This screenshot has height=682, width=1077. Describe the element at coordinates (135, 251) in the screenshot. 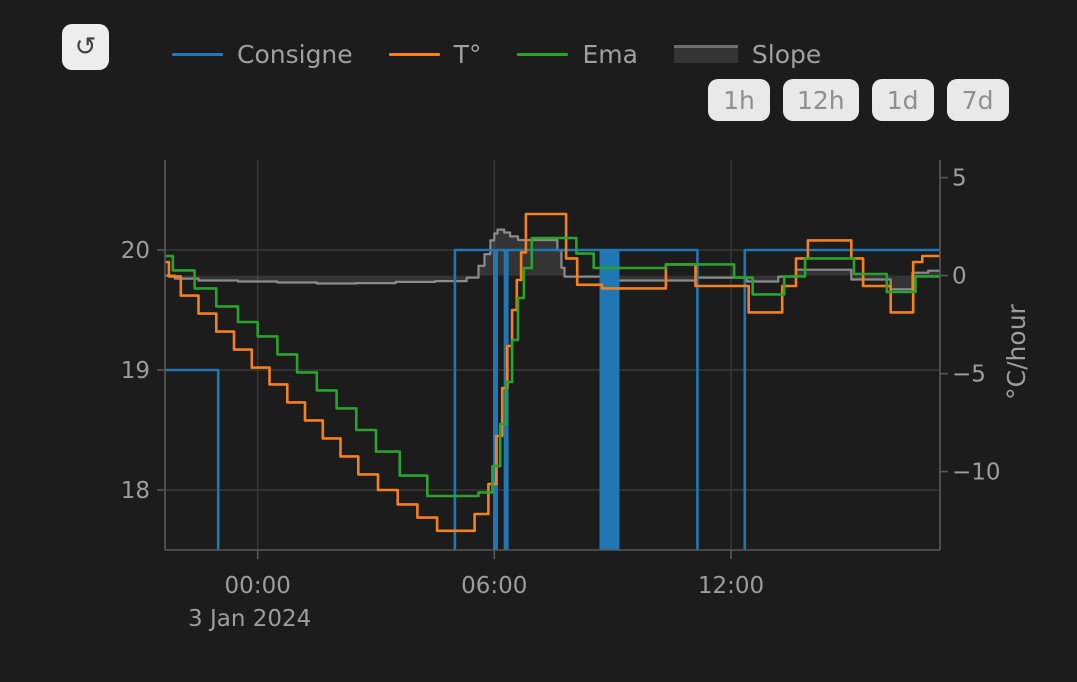

I see `y-left-tick-label: 20` at that location.